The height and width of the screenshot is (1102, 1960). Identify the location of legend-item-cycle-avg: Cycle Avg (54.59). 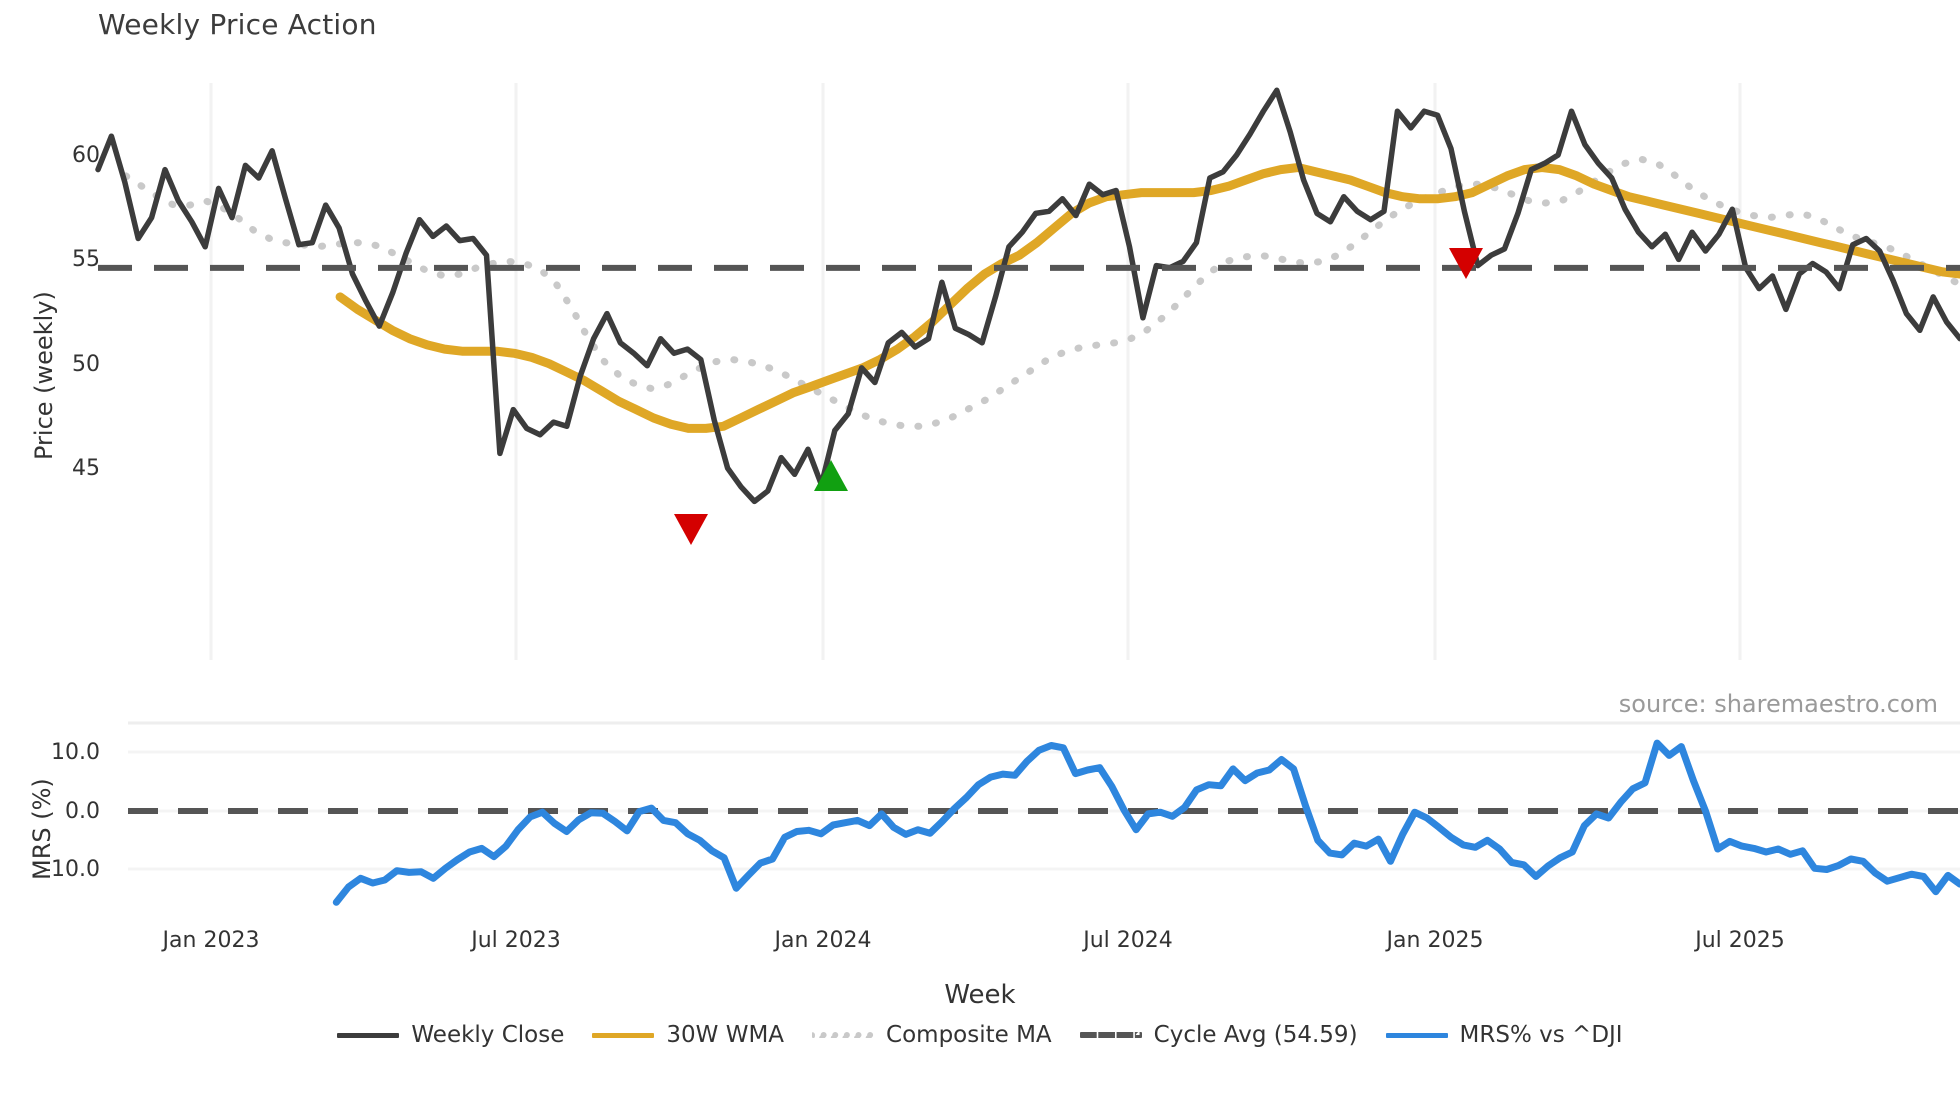
(1218, 1035).